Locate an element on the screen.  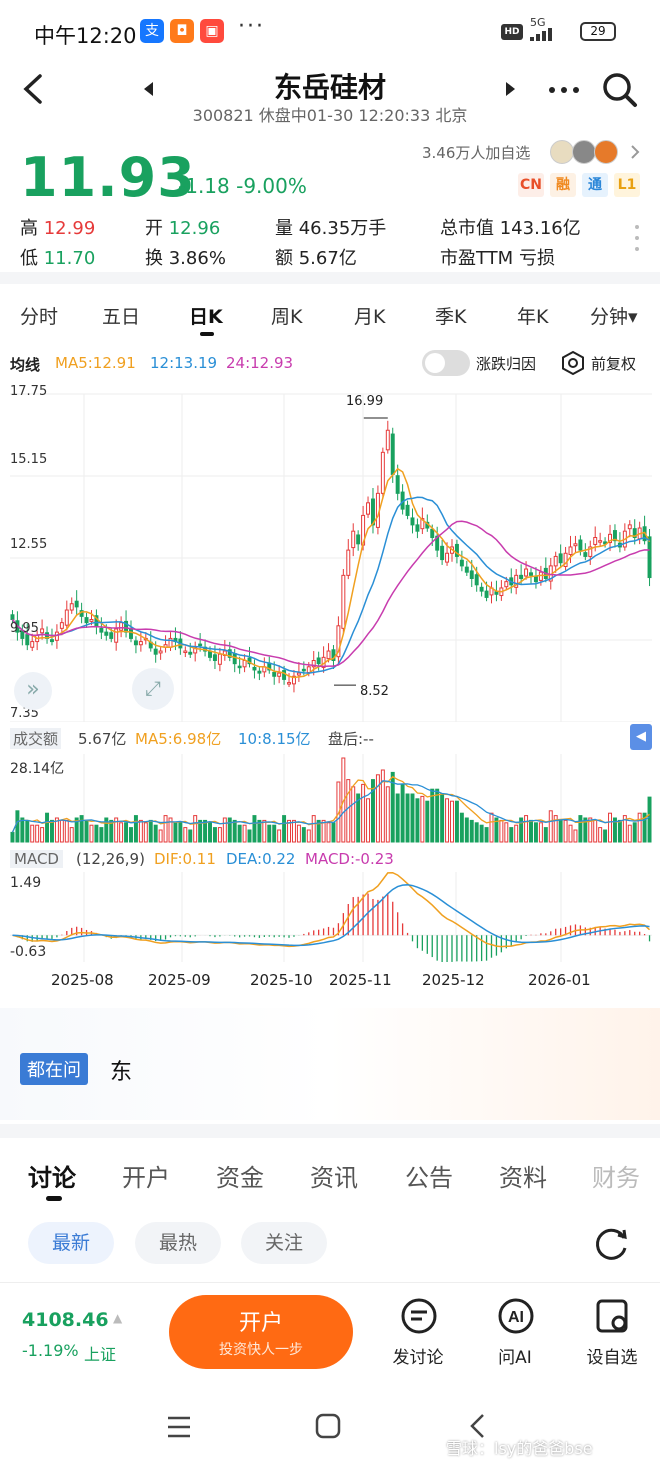
filter-hot: 最热 is located at coordinates (178, 1243).